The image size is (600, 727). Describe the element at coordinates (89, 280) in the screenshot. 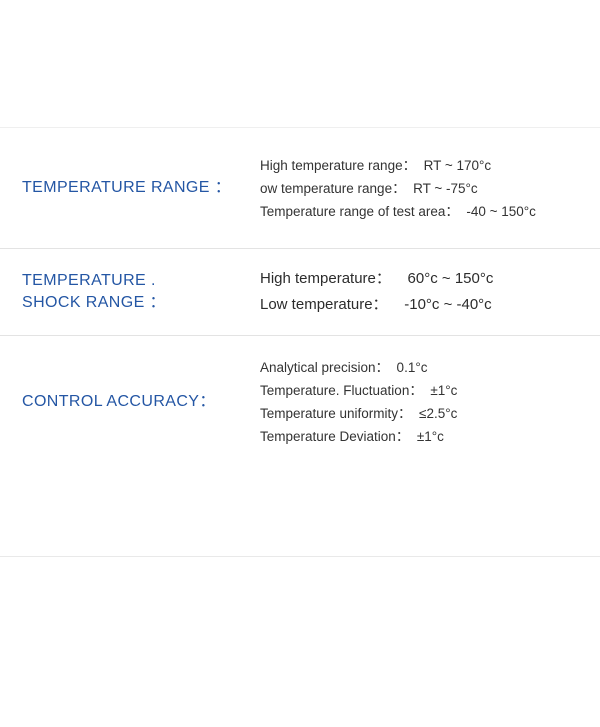

I see `row-label-line: TEMPERATURE .` at that location.